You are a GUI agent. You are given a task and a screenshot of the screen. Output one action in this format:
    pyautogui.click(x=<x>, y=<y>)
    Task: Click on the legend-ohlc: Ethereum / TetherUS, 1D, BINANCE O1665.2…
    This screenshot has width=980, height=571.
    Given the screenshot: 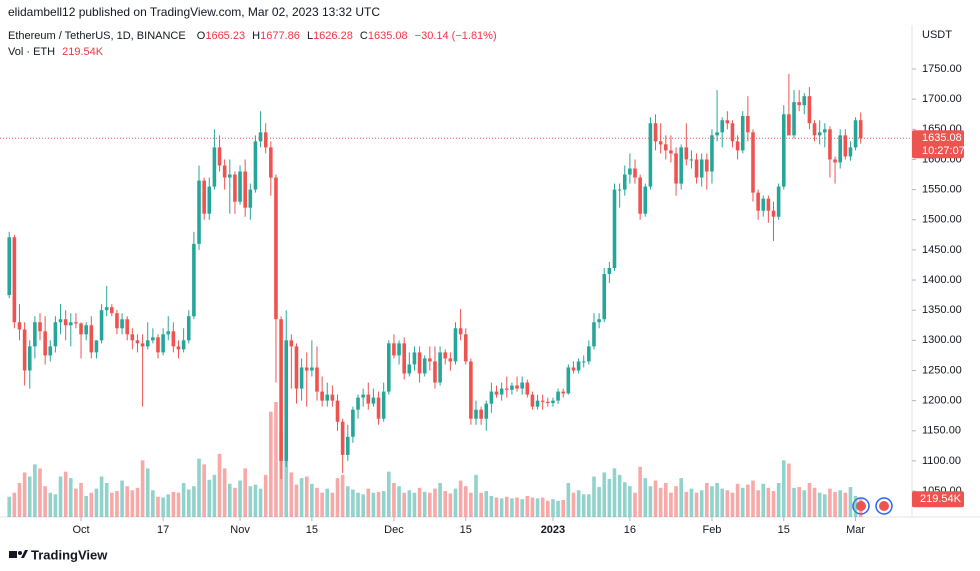 What is the action you would take?
    pyautogui.click(x=252, y=36)
    